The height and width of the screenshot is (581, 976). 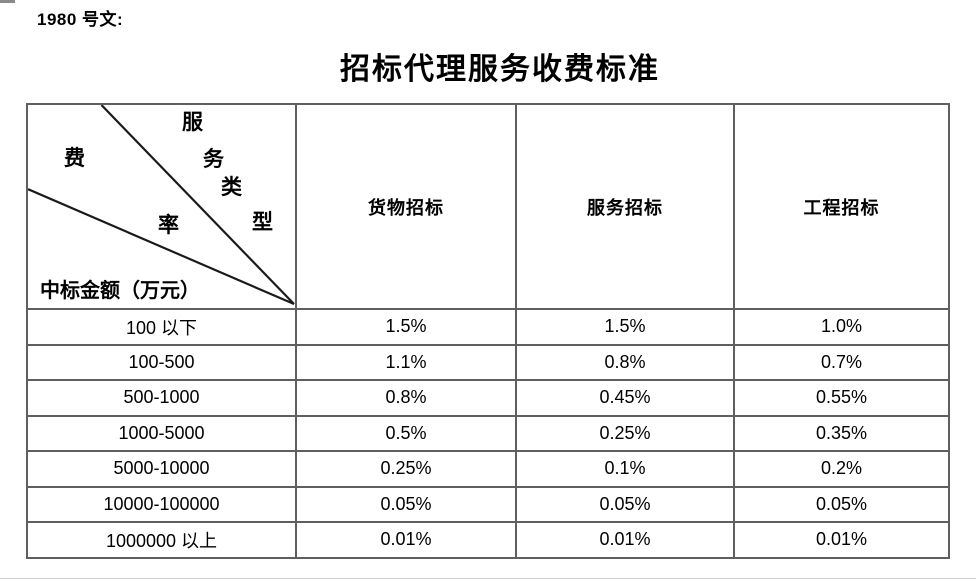 I want to click on table-row: 1000000 以上 0.01% 0.01% 0.01%, so click(x=488, y=540).